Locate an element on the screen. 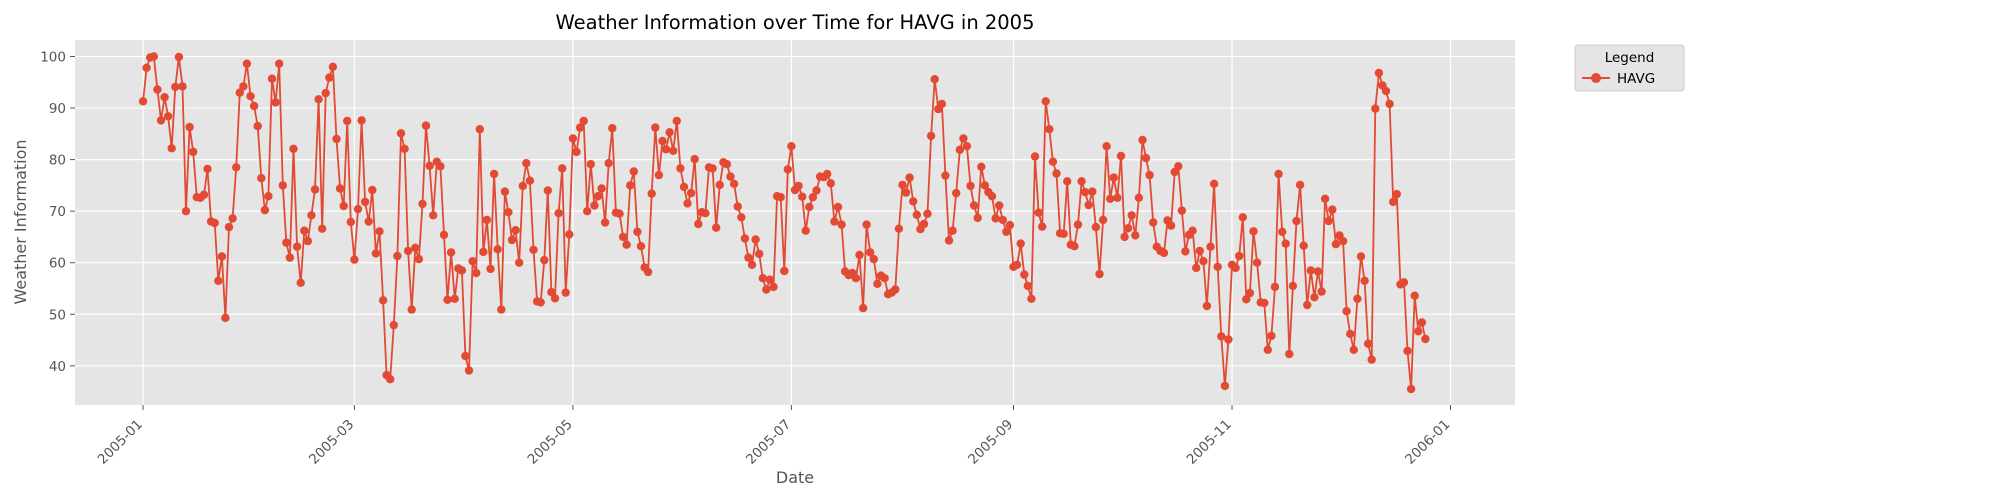 This screenshot has height=500, width=2000. legend-entry-havg: HAVG is located at coordinates (1636, 79).